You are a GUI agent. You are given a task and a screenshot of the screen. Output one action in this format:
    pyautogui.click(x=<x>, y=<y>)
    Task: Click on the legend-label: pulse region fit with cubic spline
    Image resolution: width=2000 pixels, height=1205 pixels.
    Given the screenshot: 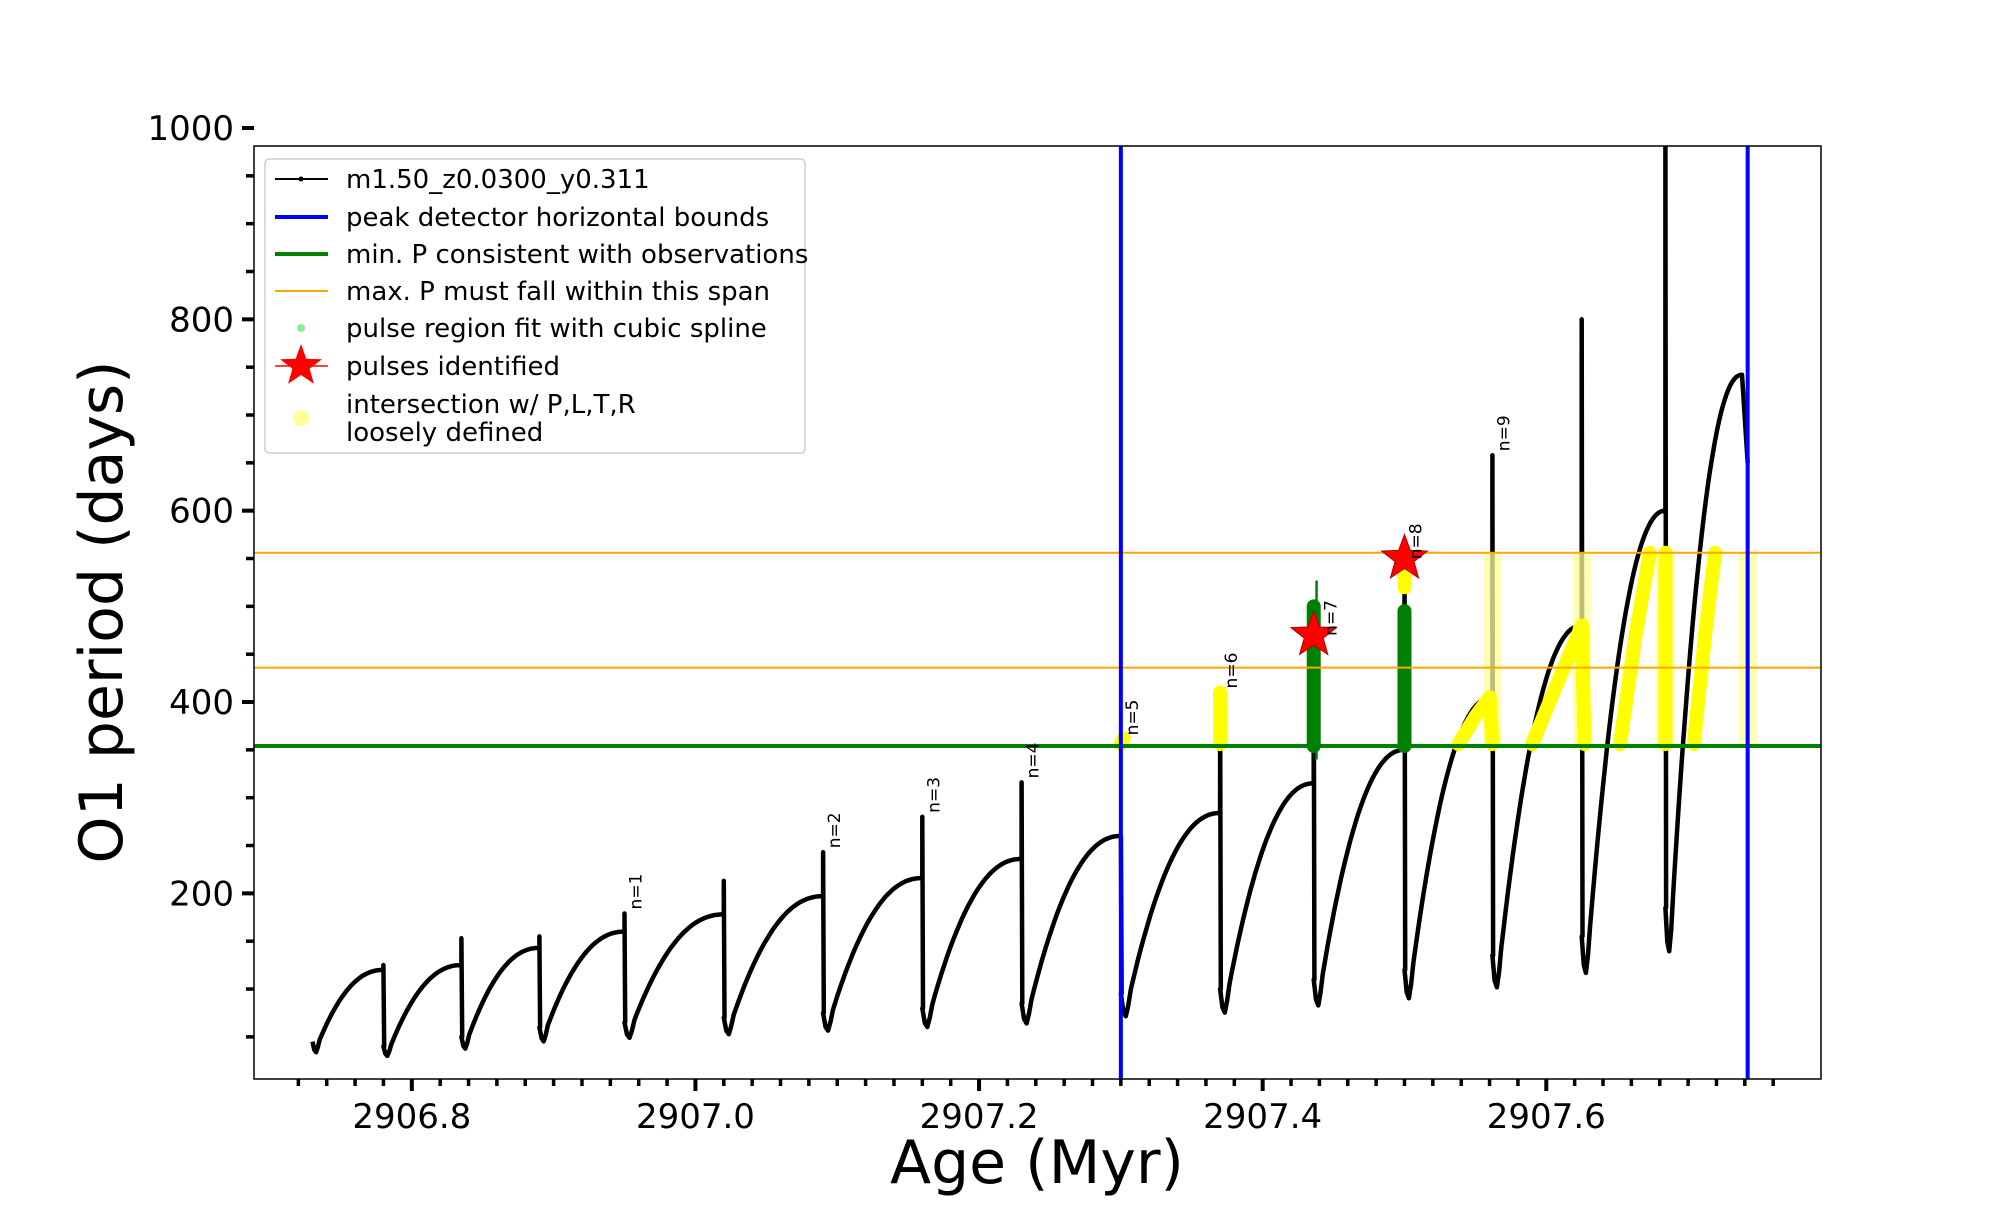 What is the action you would take?
    pyautogui.click(x=556, y=329)
    